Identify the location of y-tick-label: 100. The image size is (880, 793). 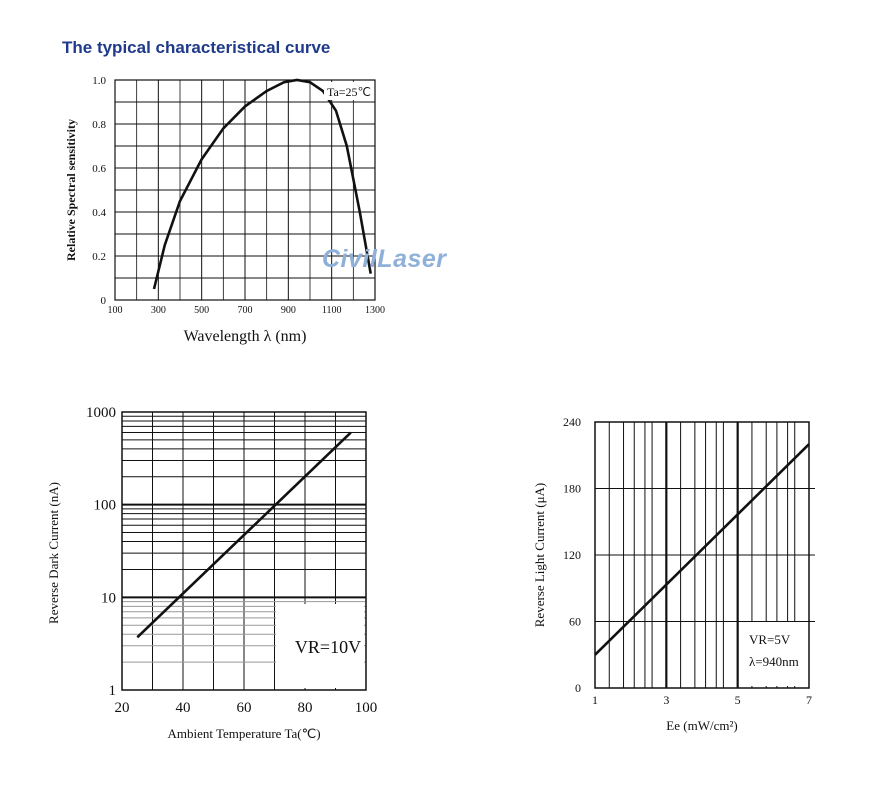
(105, 506).